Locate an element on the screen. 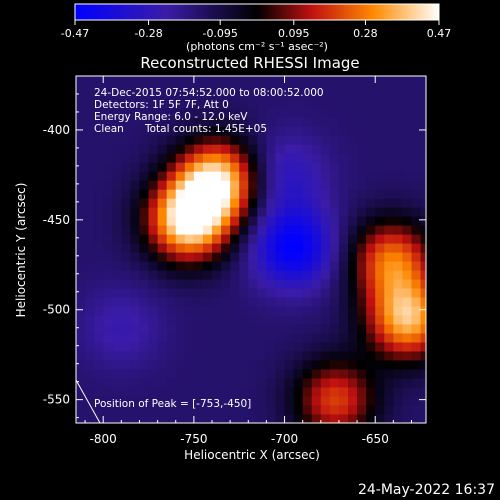 This screenshot has height=500, width=500. chart-title: Reconstructed RHESSI Image is located at coordinates (249, 63).